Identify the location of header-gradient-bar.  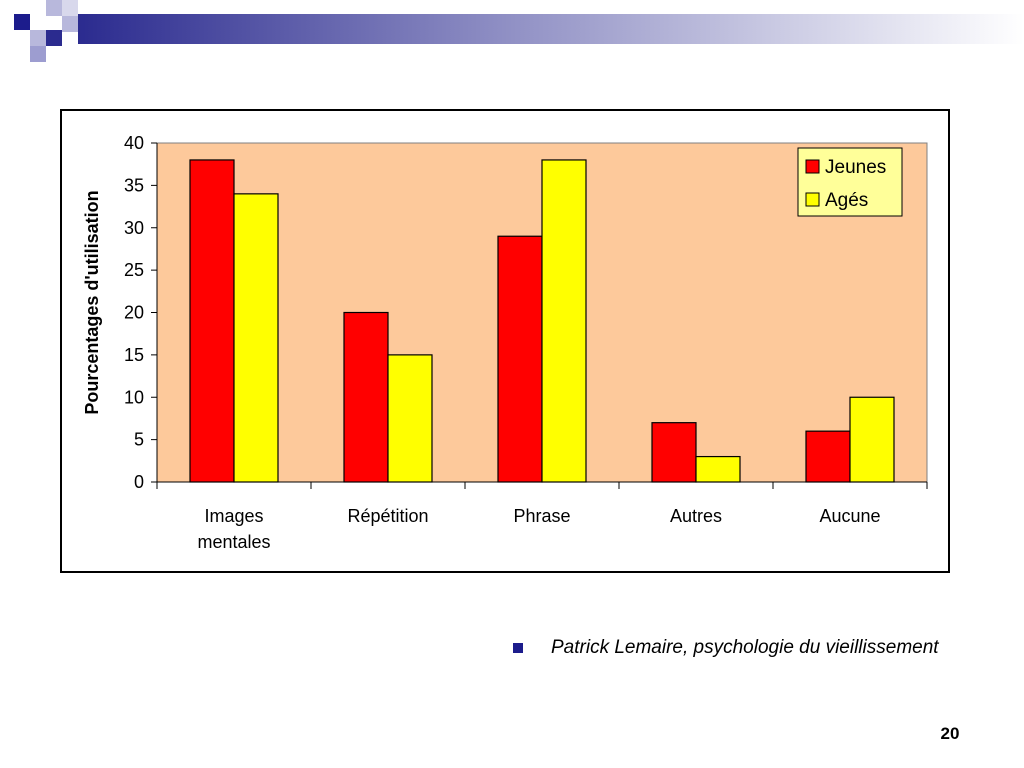
(551, 29).